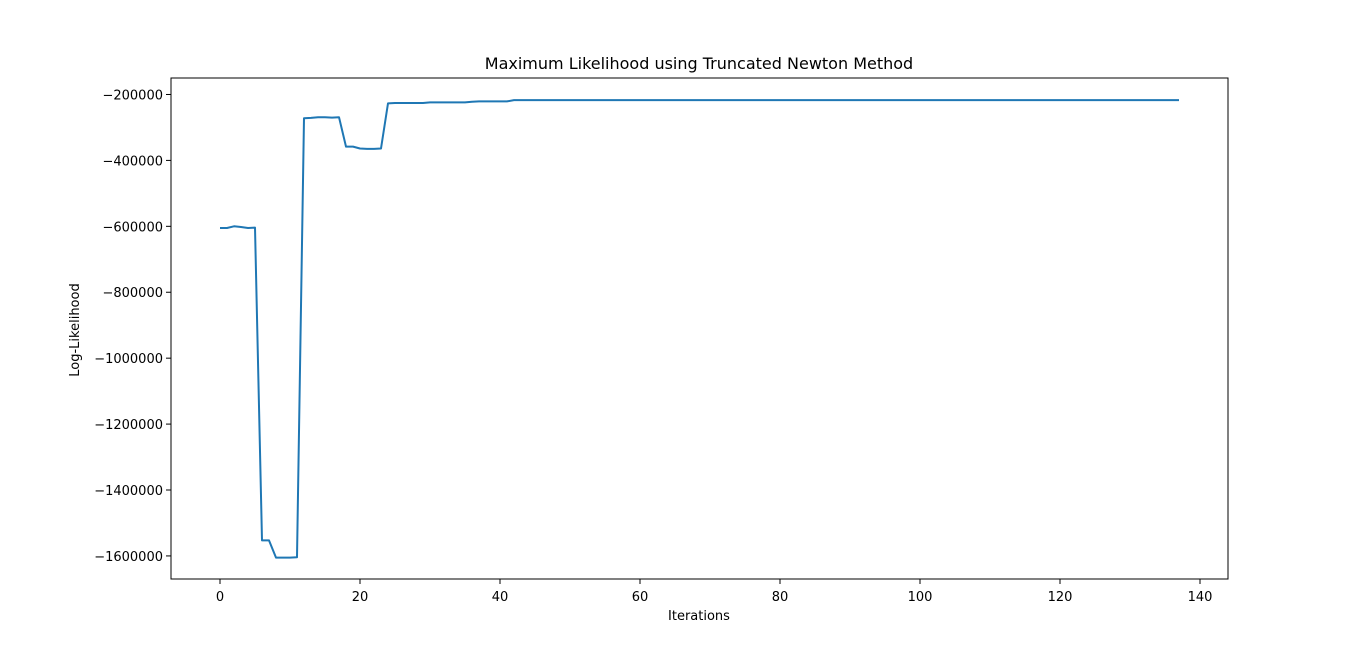 Image resolution: width=1366 pixels, height=651 pixels. Describe the element at coordinates (132, 293) in the screenshot. I see `y-tick-label: −800000` at that location.